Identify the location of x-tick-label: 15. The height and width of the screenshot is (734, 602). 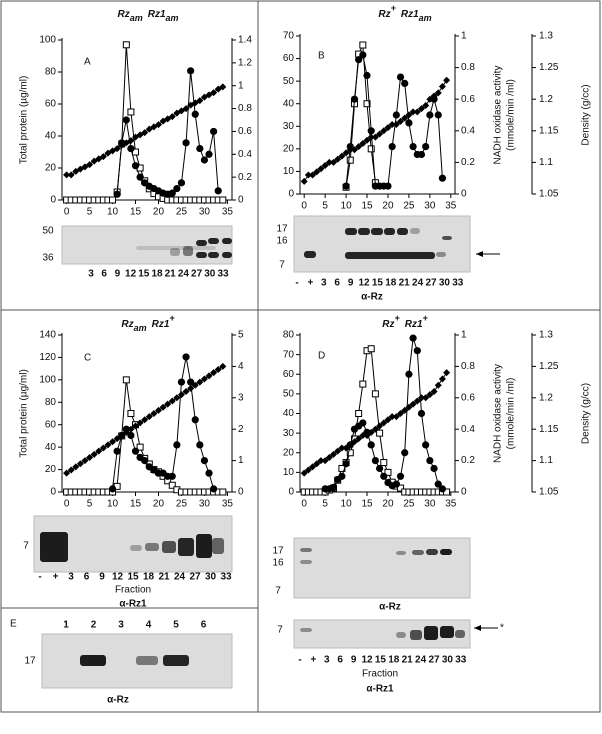
(367, 206).